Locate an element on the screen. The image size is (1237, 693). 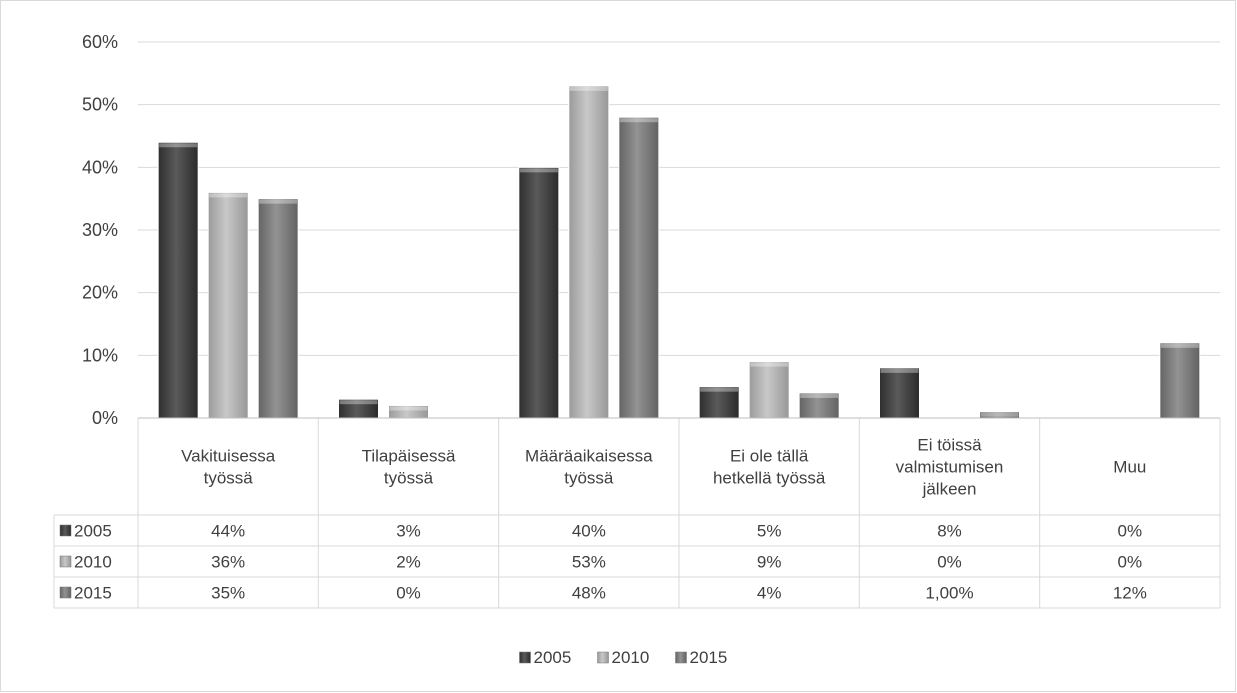
data-label: 48% is located at coordinates (589, 593).